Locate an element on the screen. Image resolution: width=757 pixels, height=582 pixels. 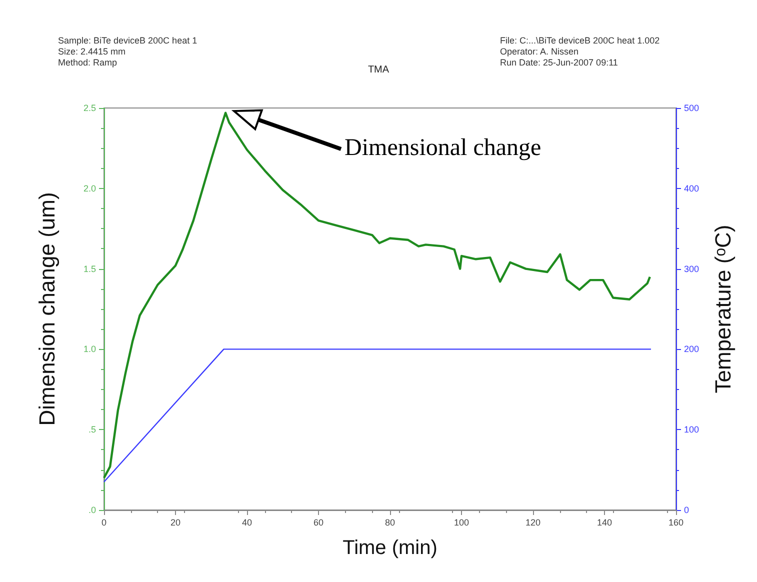
y-axis-title: Dimension change (um) is located at coordinates (47, 309).